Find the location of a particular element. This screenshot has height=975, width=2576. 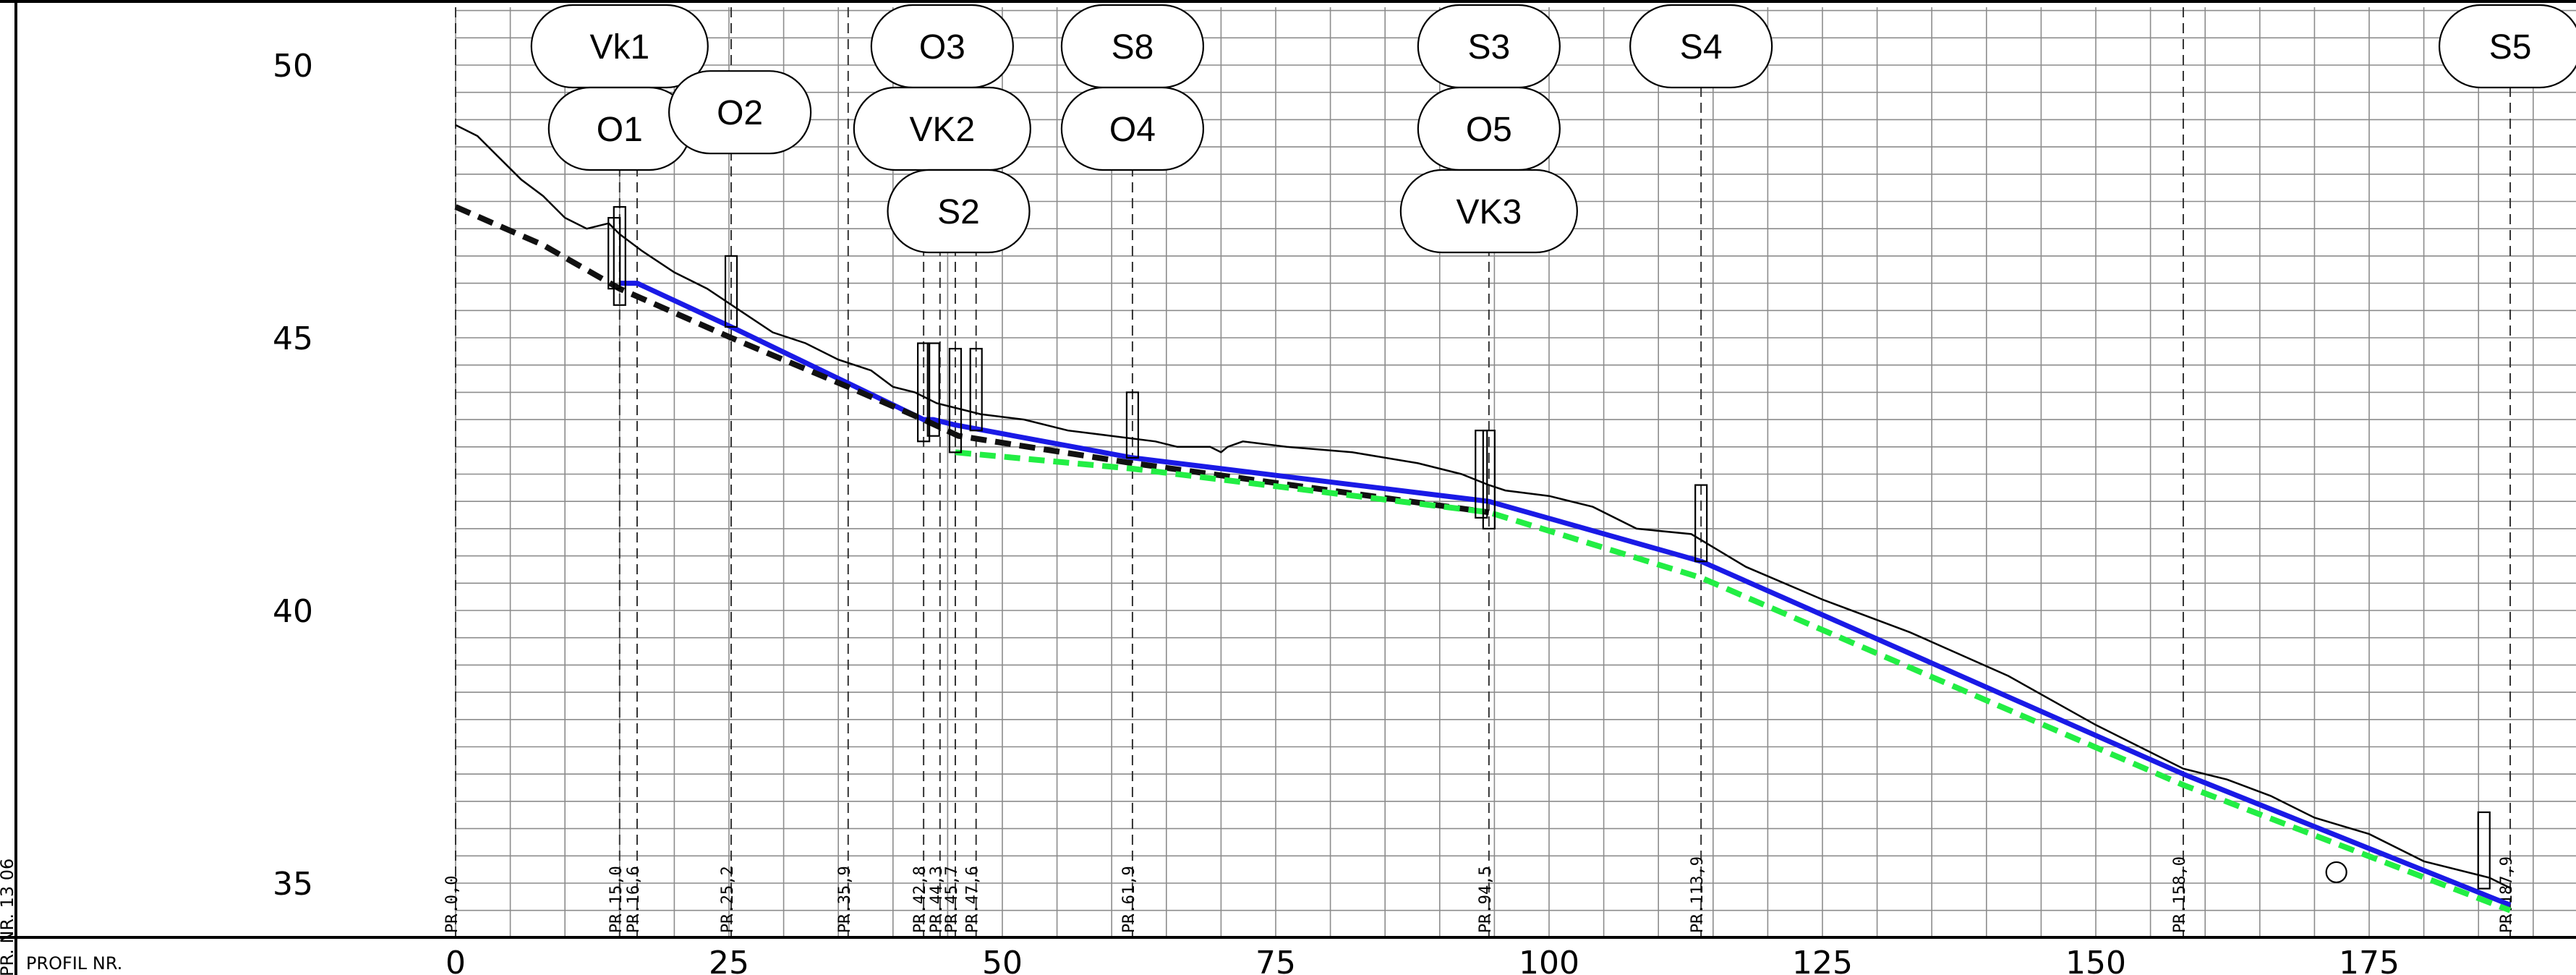

y-tick-label: 35 is located at coordinates (293, 884).